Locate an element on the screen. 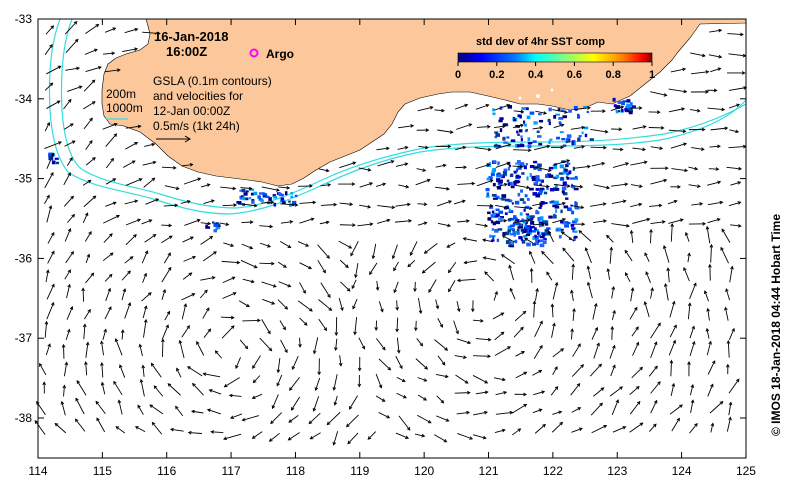 This screenshot has height=492, width=790. x-tick-label: 115 is located at coordinates (102, 471).